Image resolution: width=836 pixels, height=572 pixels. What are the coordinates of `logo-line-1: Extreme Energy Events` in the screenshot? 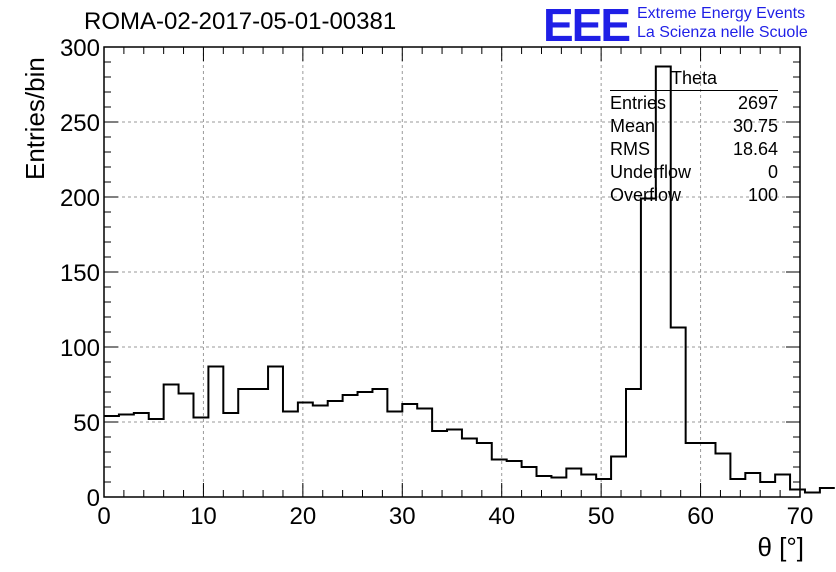 It's located at (721, 13).